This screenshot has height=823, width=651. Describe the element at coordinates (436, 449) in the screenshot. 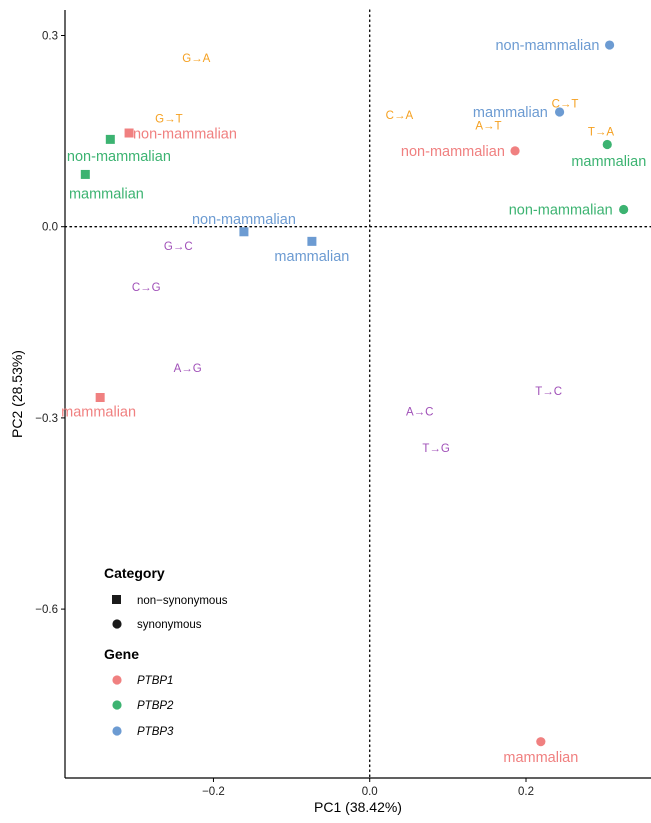

I see `substitution-label: T→G` at that location.